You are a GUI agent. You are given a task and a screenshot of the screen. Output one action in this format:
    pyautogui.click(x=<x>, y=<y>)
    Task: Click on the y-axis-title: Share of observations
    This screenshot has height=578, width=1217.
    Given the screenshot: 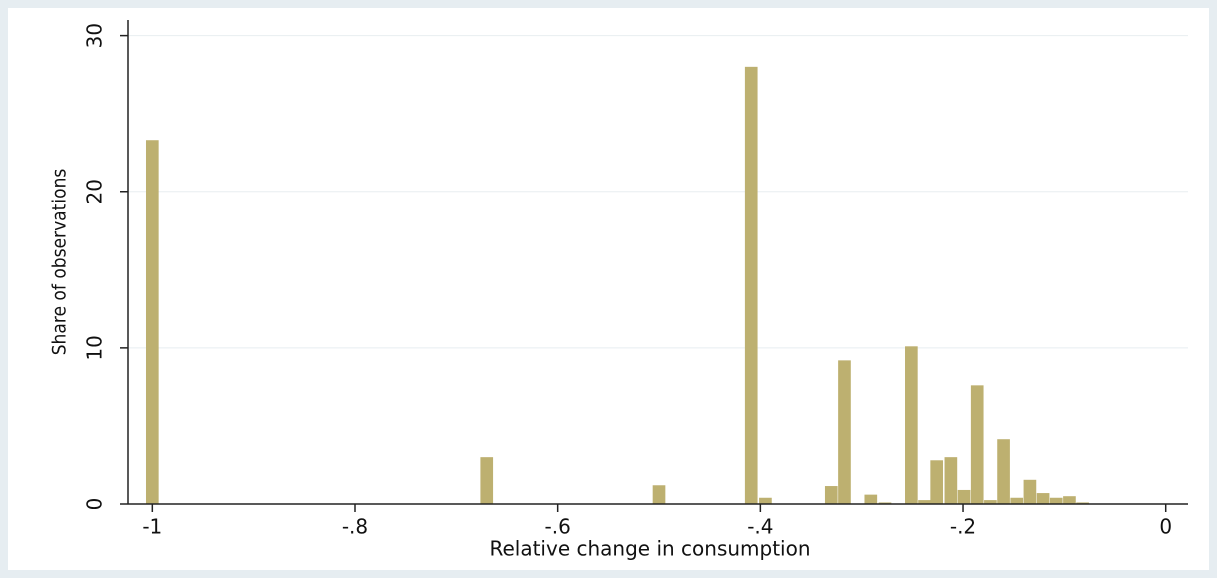 What is the action you would take?
    pyautogui.click(x=60, y=262)
    